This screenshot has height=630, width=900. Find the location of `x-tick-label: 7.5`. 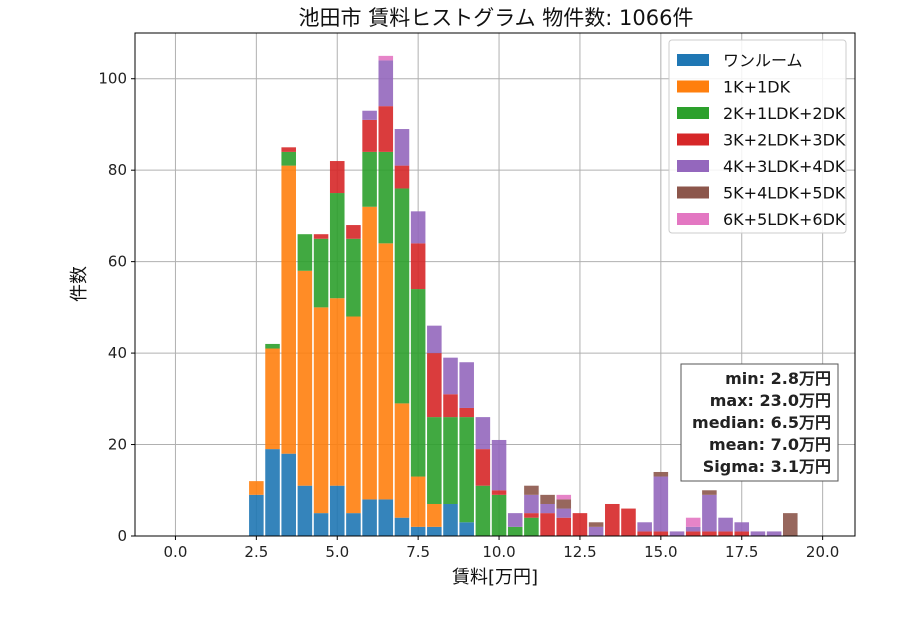

x-tick-label: 7.5 is located at coordinates (418, 552).